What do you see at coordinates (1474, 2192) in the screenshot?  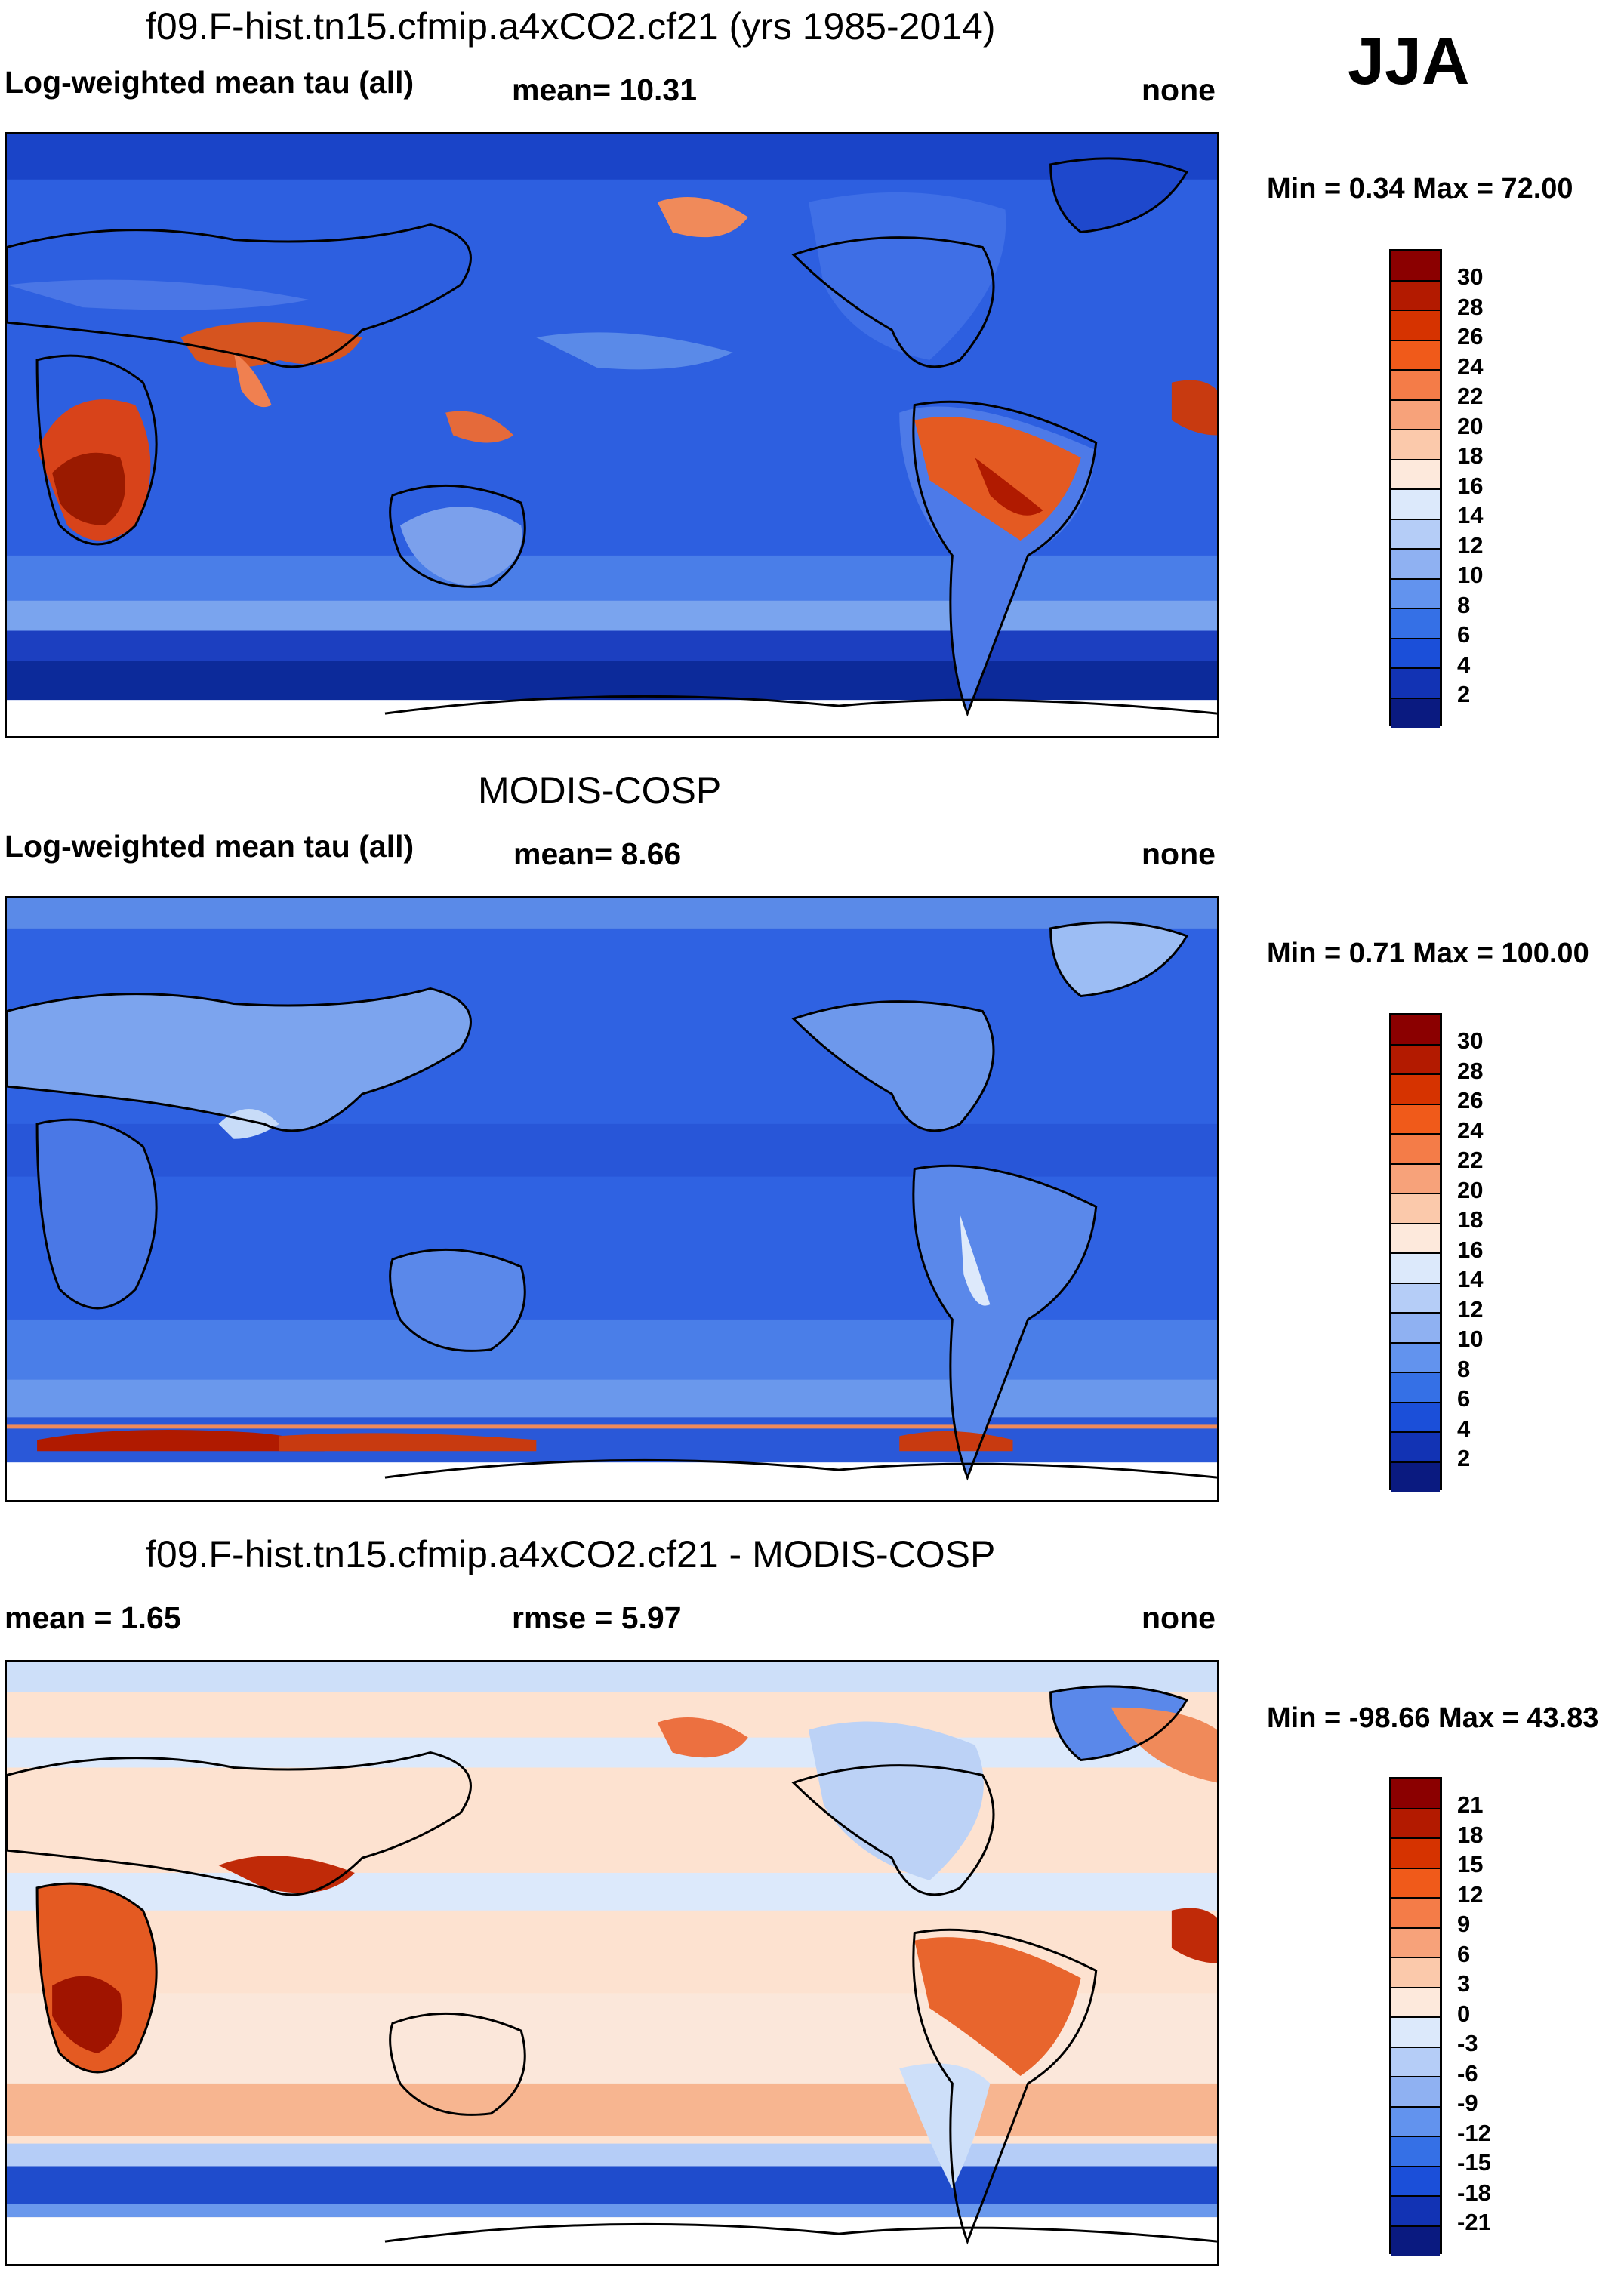 I see `colorbar-label: -18` at bounding box center [1474, 2192].